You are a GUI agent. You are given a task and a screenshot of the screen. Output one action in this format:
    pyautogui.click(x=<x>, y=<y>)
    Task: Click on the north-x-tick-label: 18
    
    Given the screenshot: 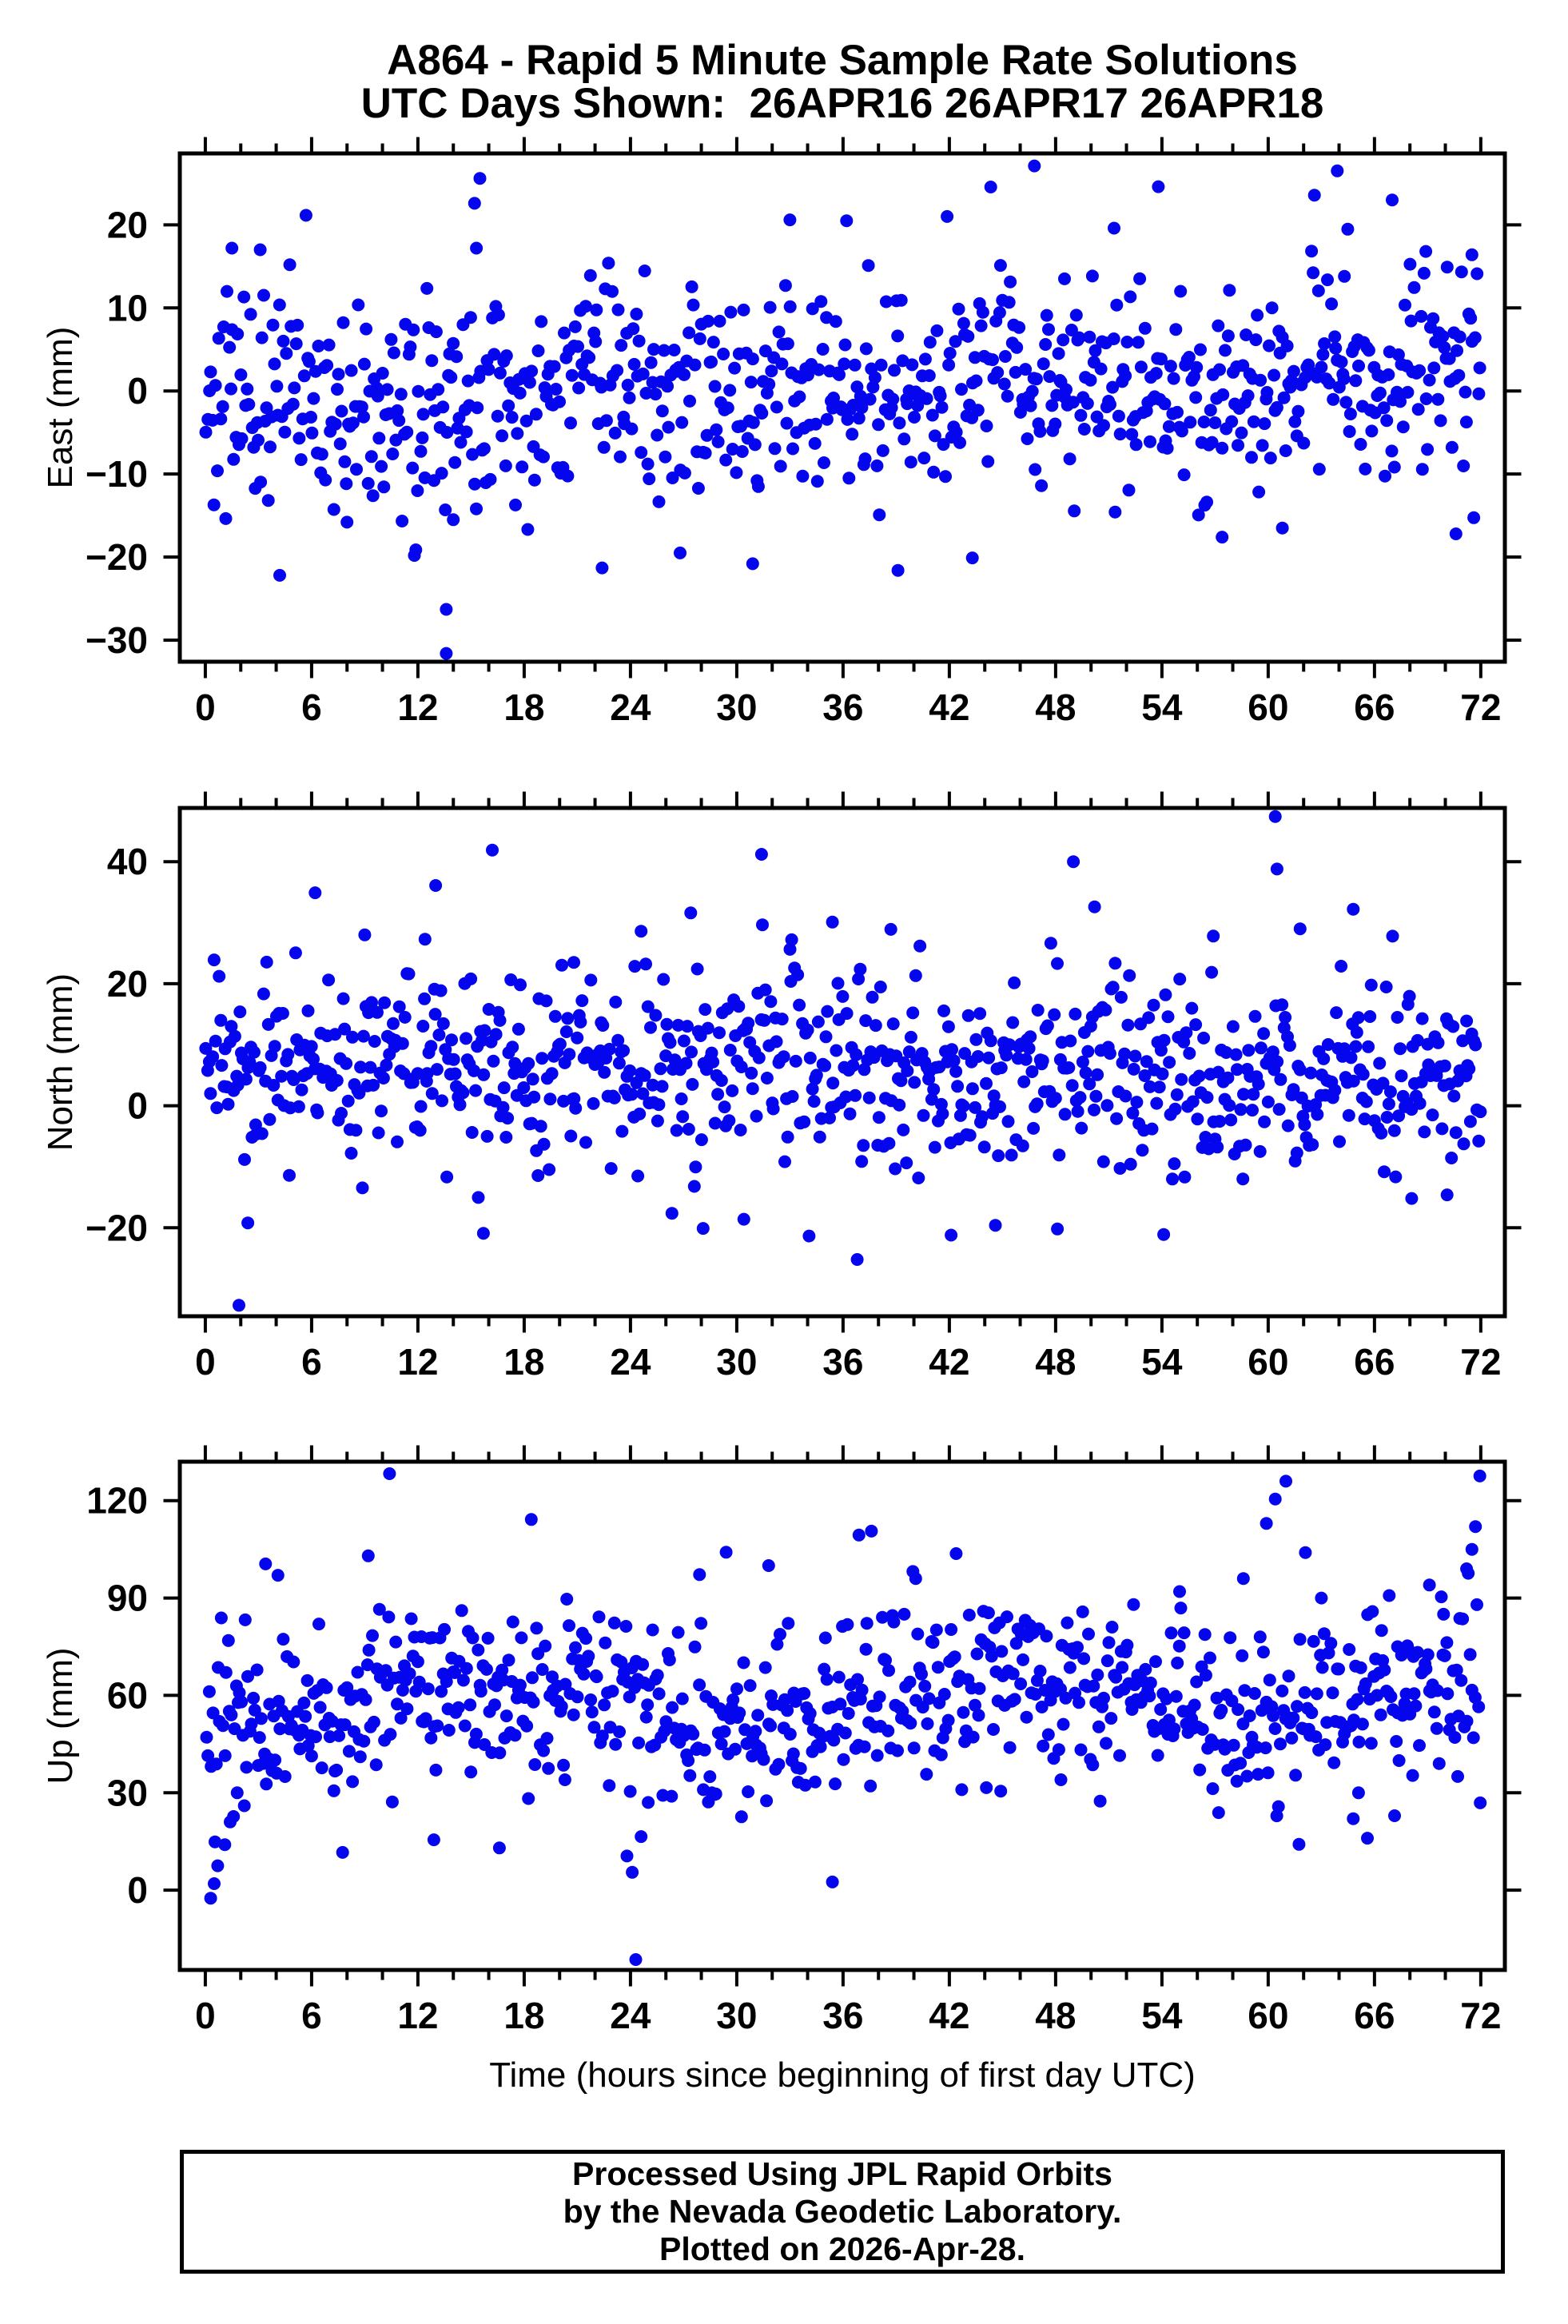 What is the action you would take?
    pyautogui.click(x=523, y=1362)
    